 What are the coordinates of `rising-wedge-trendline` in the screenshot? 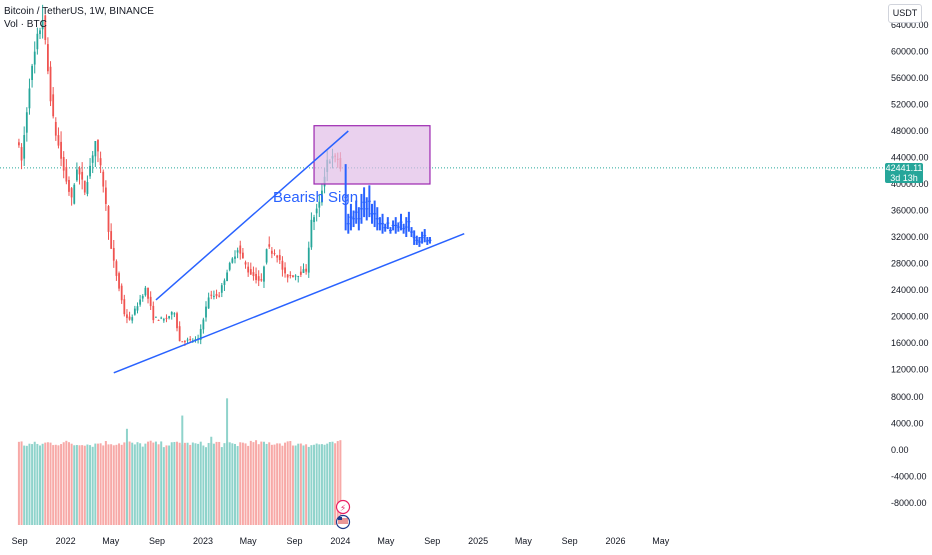 It's located at (252, 215).